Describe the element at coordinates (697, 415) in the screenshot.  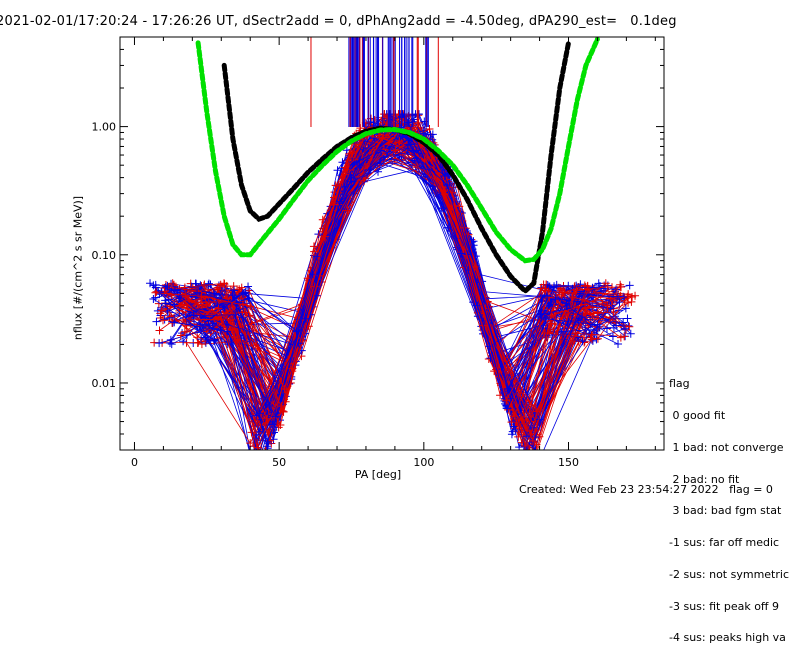
I see `legend-entry: 0 good fit` at that location.